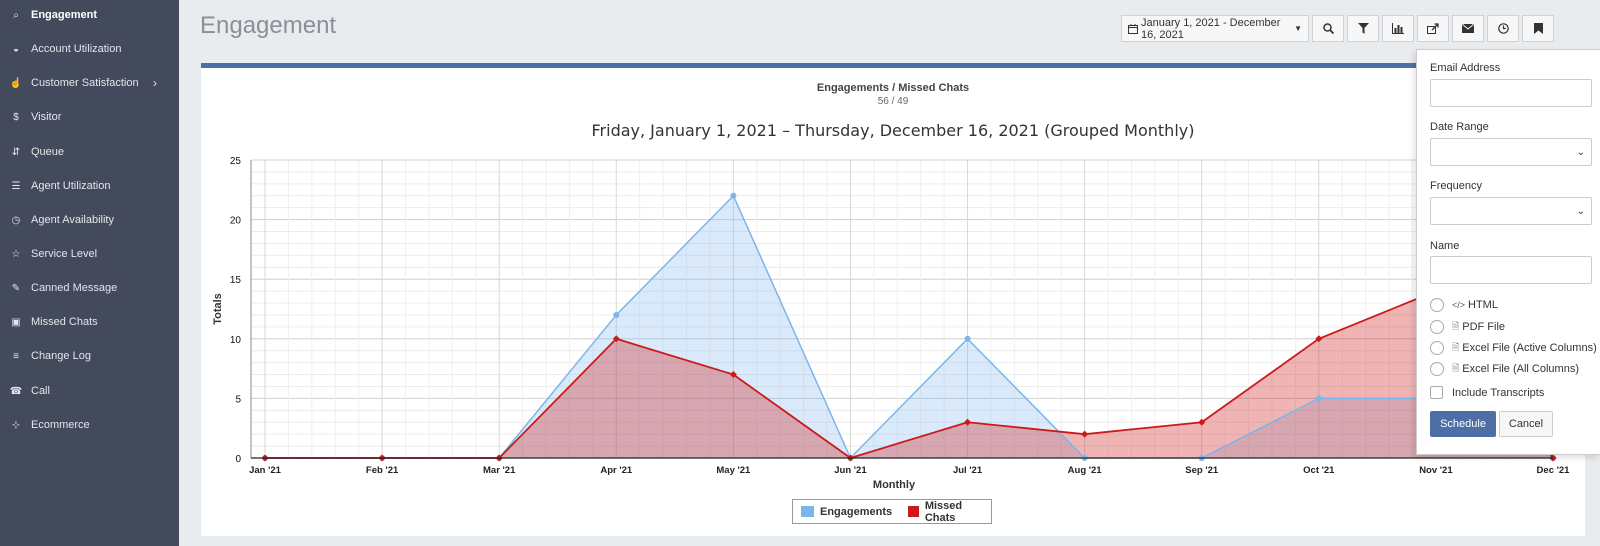 This screenshot has height=546, width=1600. What do you see at coordinates (60, 425) in the screenshot?
I see `sidebar-item-label: Ecommerce` at bounding box center [60, 425].